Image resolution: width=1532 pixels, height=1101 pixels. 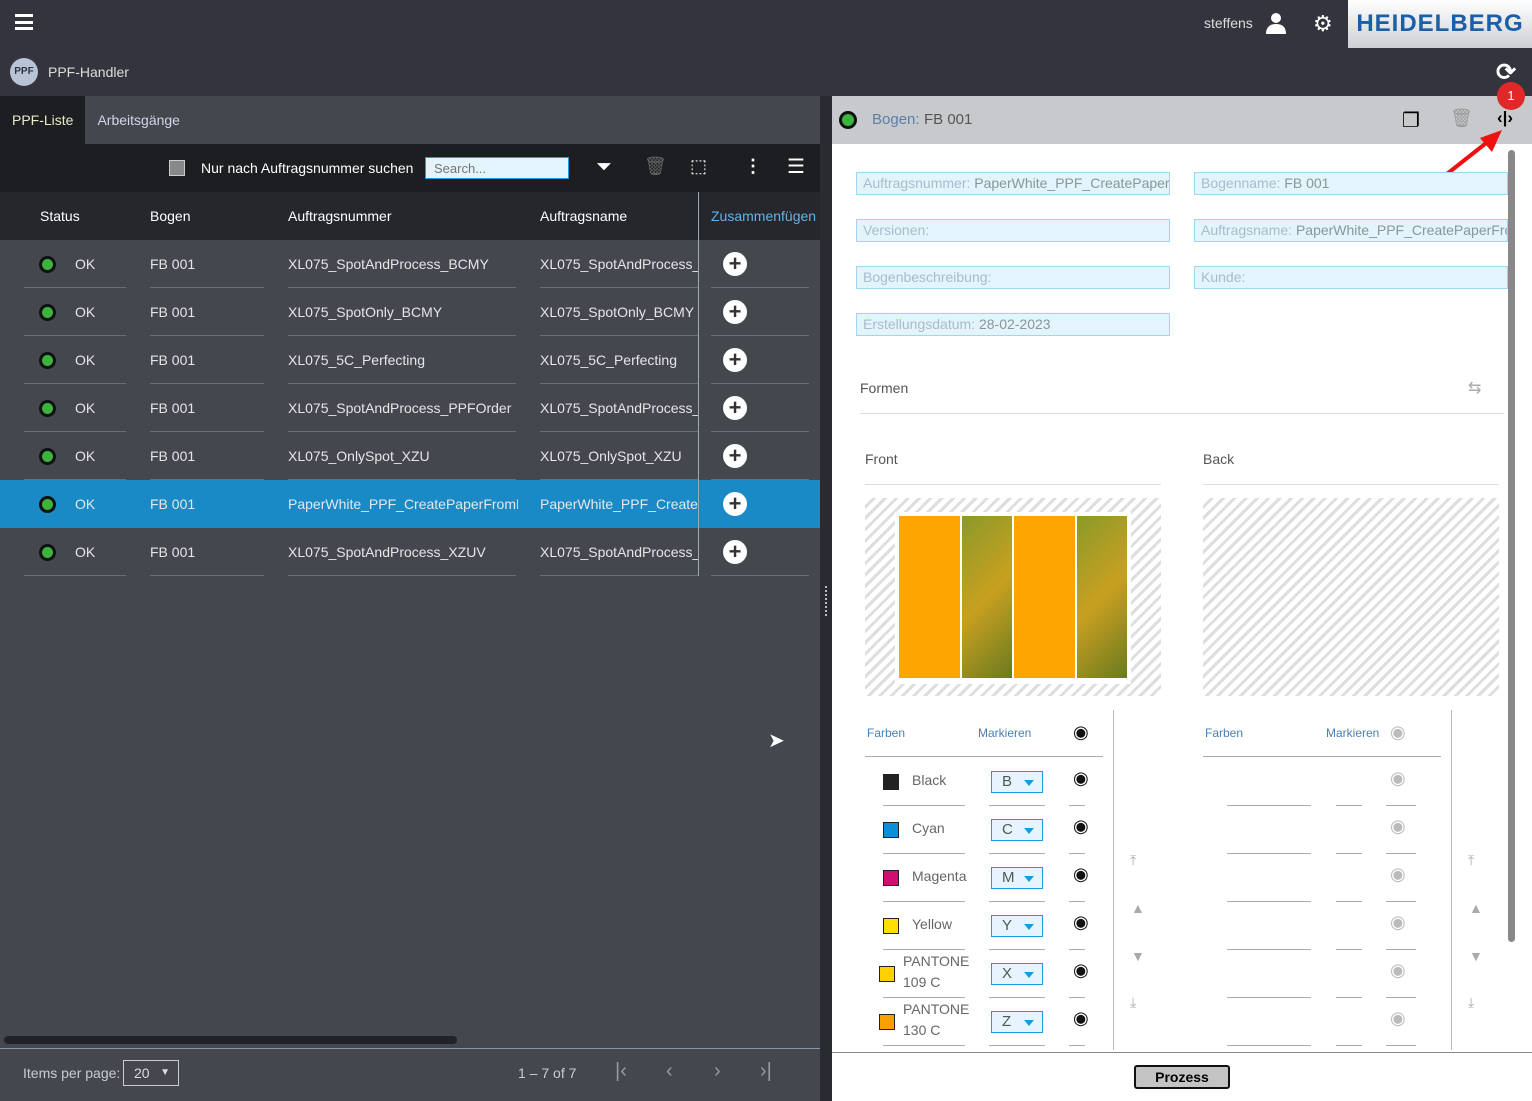 What do you see at coordinates (604, 167) in the screenshot?
I see `filter-icon: ⏷` at bounding box center [604, 167].